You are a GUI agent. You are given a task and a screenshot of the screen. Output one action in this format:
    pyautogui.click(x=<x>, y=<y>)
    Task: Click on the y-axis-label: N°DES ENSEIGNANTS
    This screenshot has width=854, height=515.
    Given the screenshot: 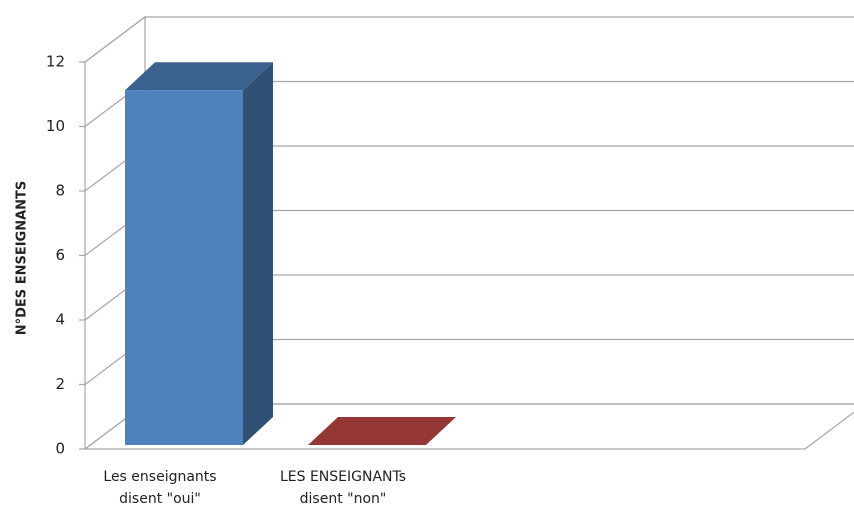 What is the action you would take?
    pyautogui.click(x=22, y=258)
    